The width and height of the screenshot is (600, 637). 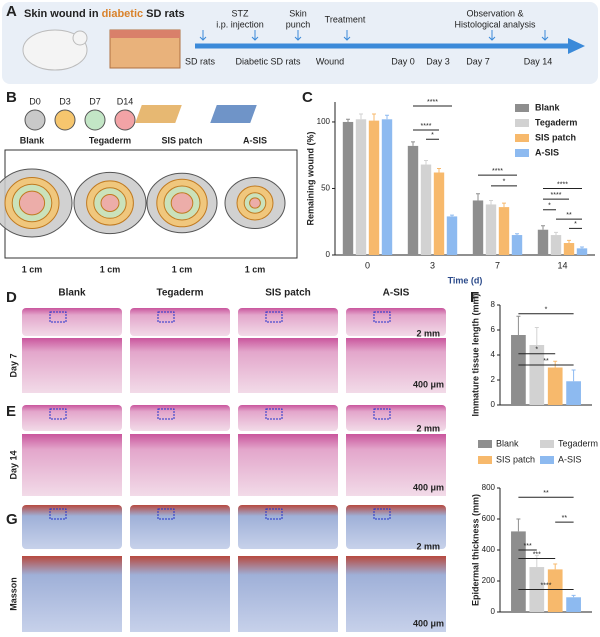 I want to click on mouse-head, so click(x=80, y=38).